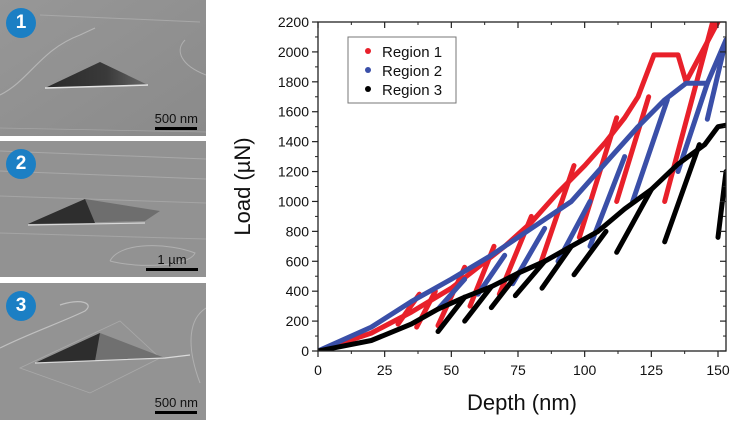 This screenshot has height=426, width=731. I want to click on scale-label-3: 500 nm, so click(176, 402).